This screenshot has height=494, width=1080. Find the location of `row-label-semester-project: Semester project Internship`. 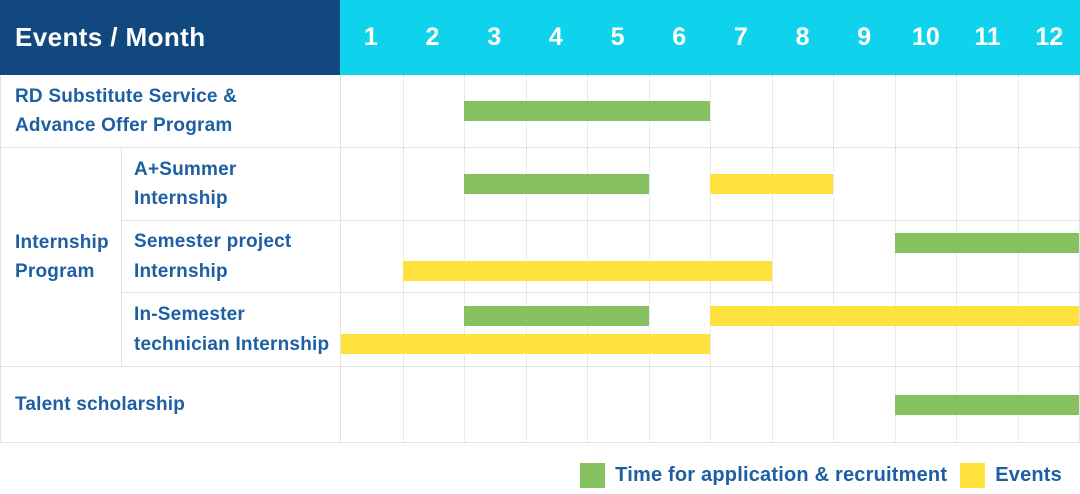

row-label-semester-project: Semester project Internship is located at coordinates (231, 256).